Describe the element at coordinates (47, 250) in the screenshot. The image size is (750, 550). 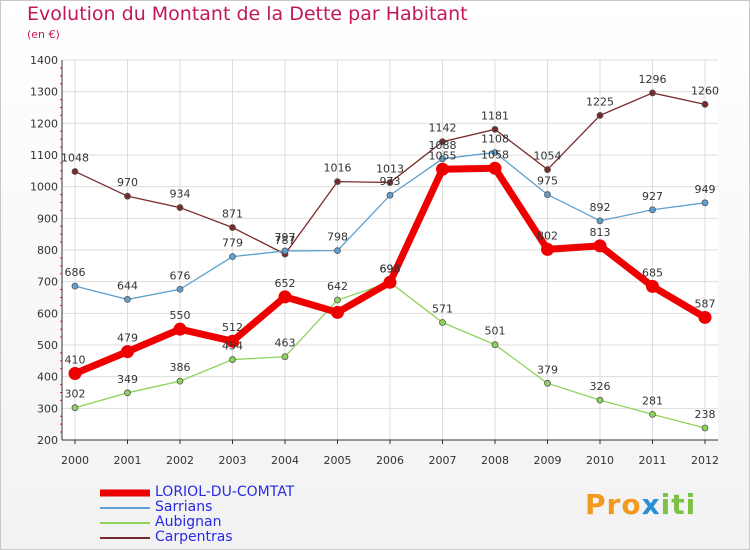
I see `y-tick-label: 800` at that location.